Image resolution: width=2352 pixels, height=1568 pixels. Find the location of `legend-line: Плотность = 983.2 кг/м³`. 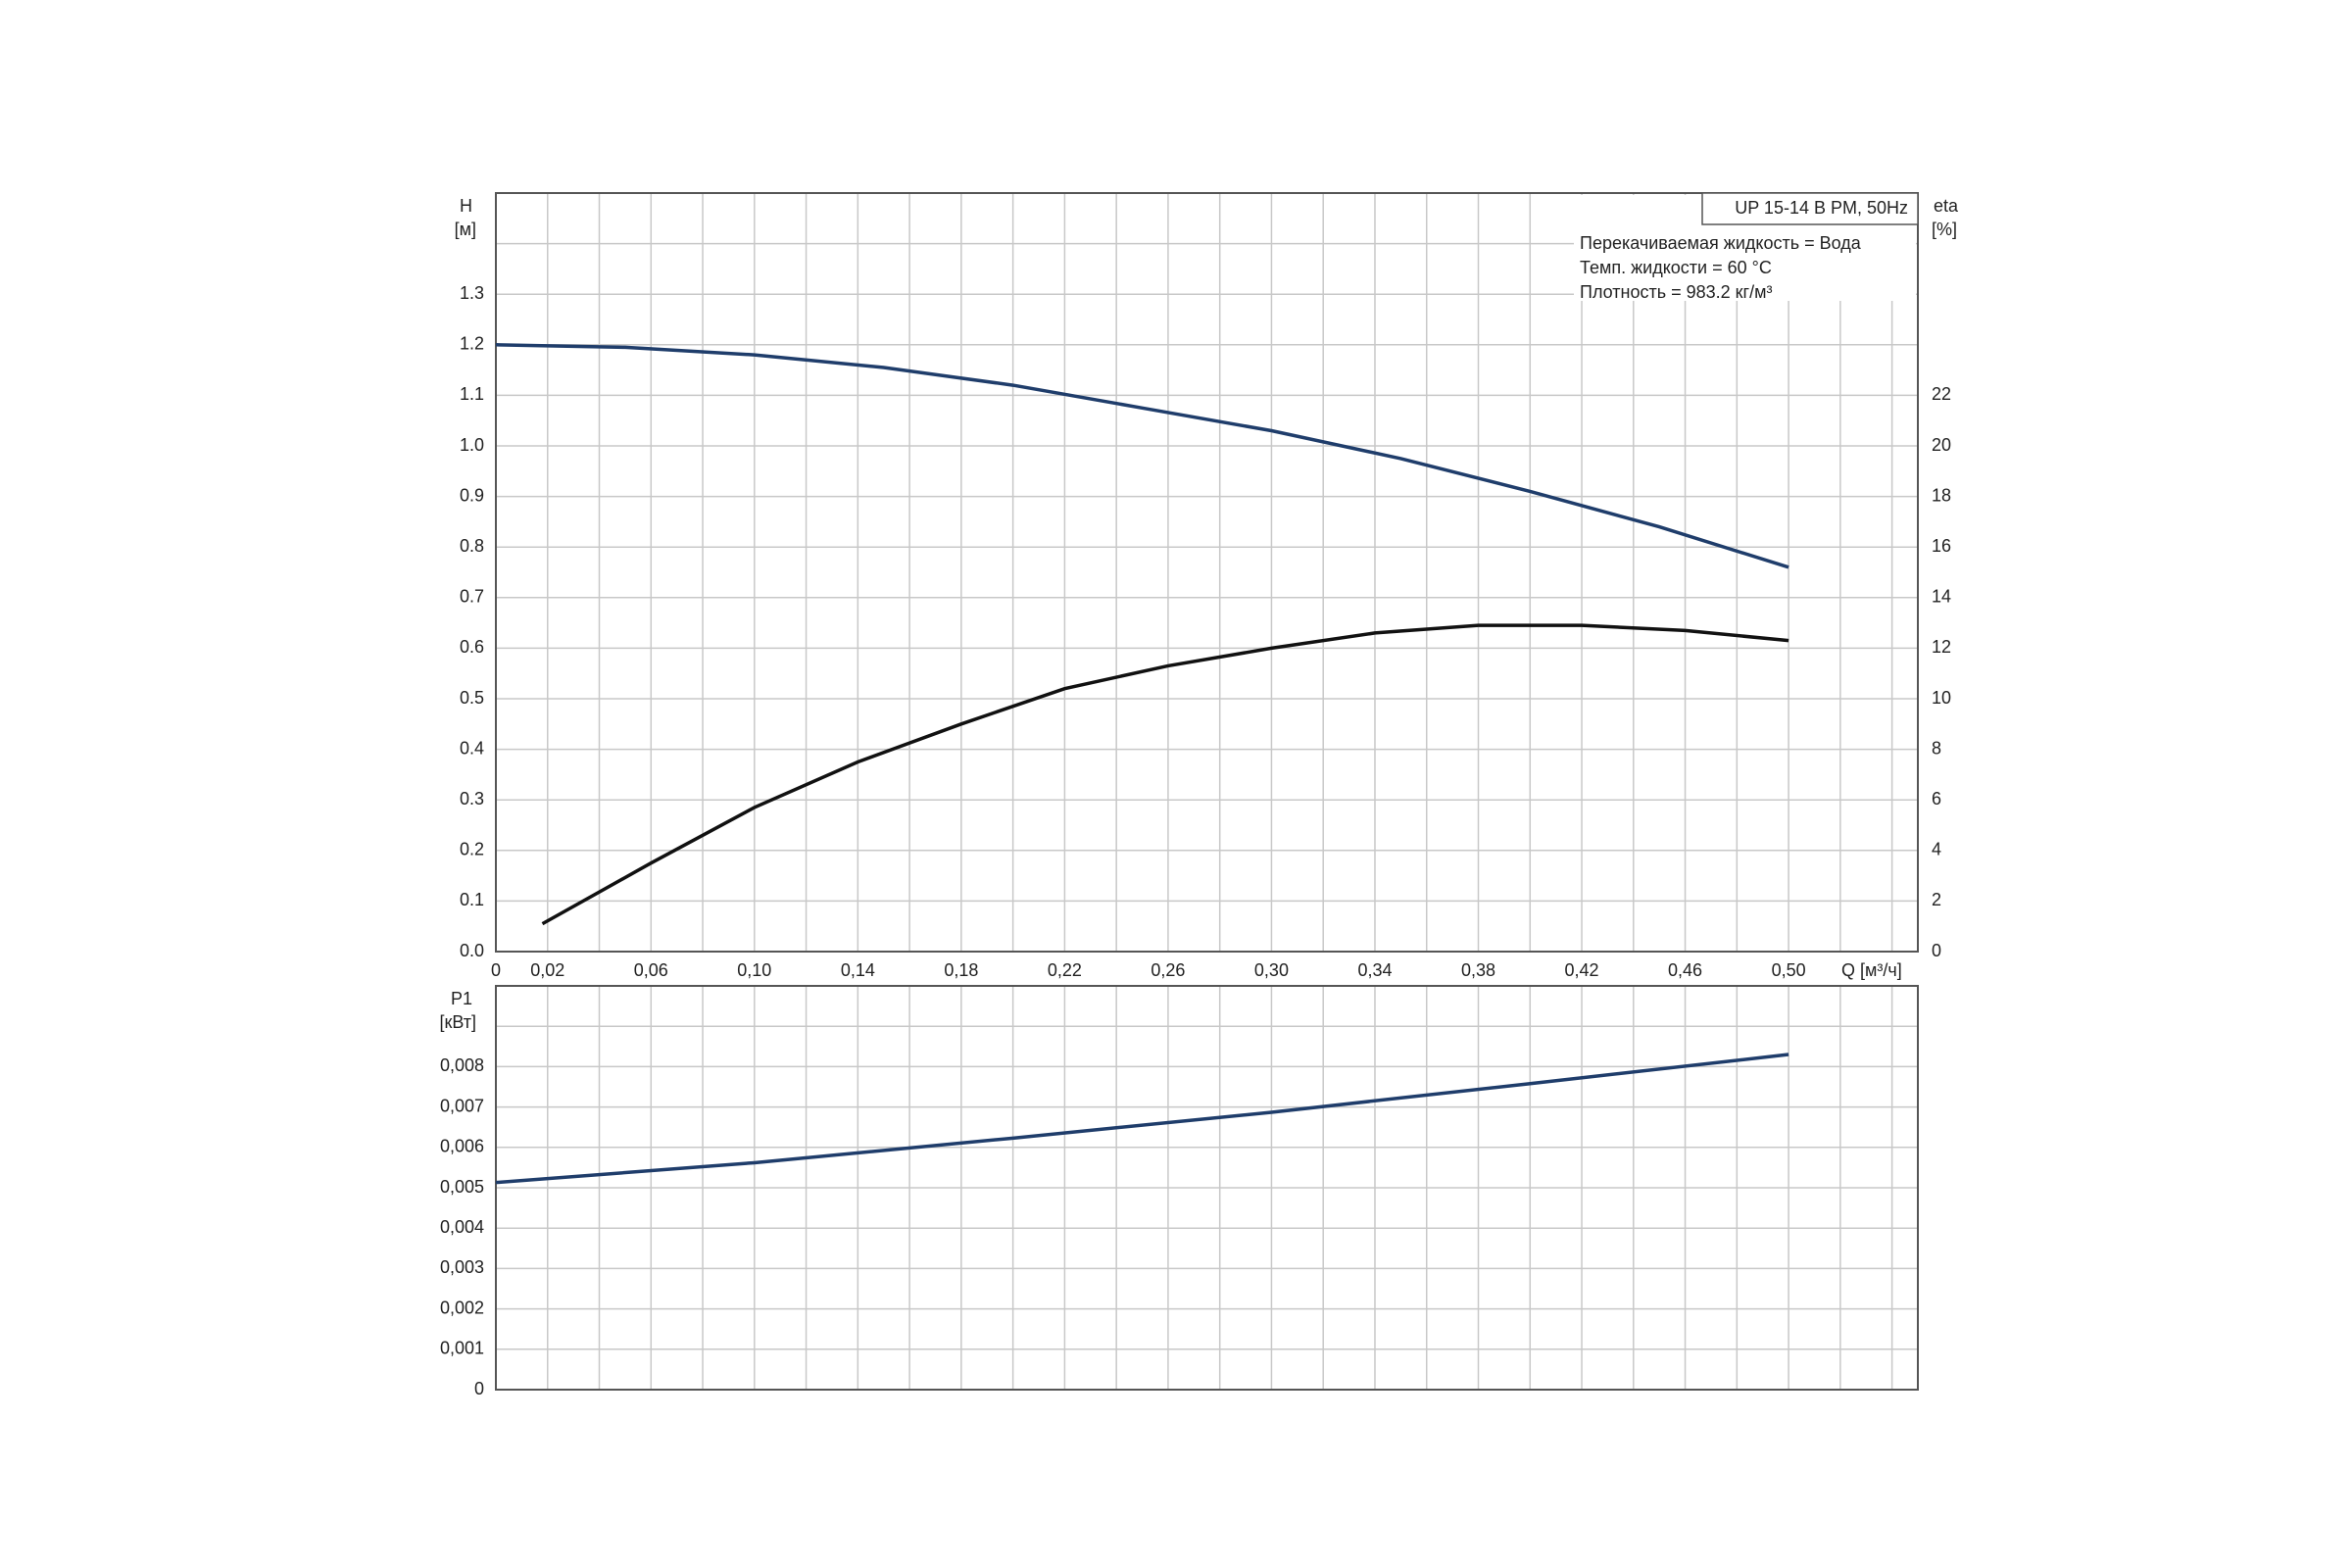

legend-line: Плотность = 983.2 кг/м³ is located at coordinates (1676, 292).